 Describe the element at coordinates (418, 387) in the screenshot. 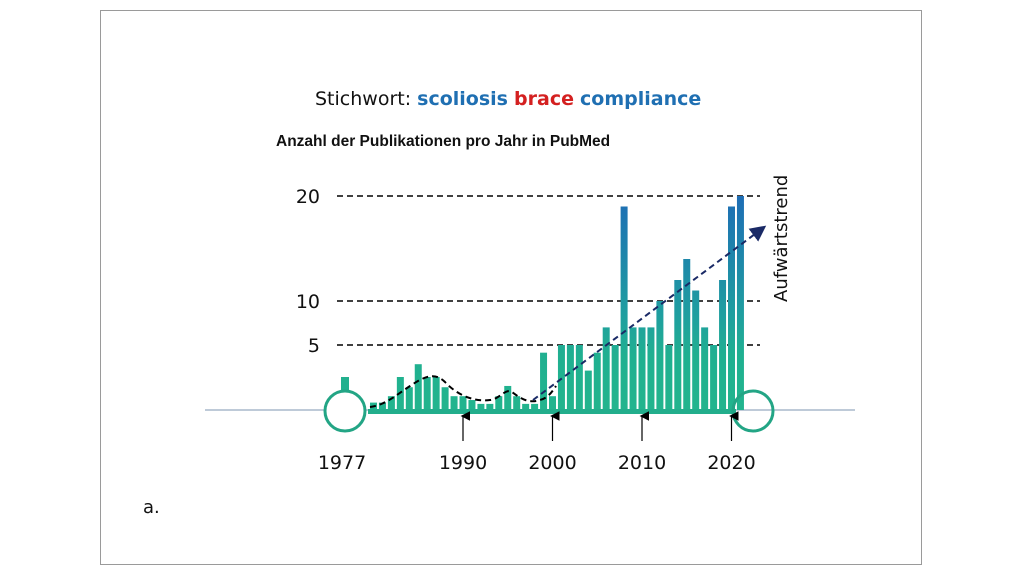

I see `bar-1985` at that location.